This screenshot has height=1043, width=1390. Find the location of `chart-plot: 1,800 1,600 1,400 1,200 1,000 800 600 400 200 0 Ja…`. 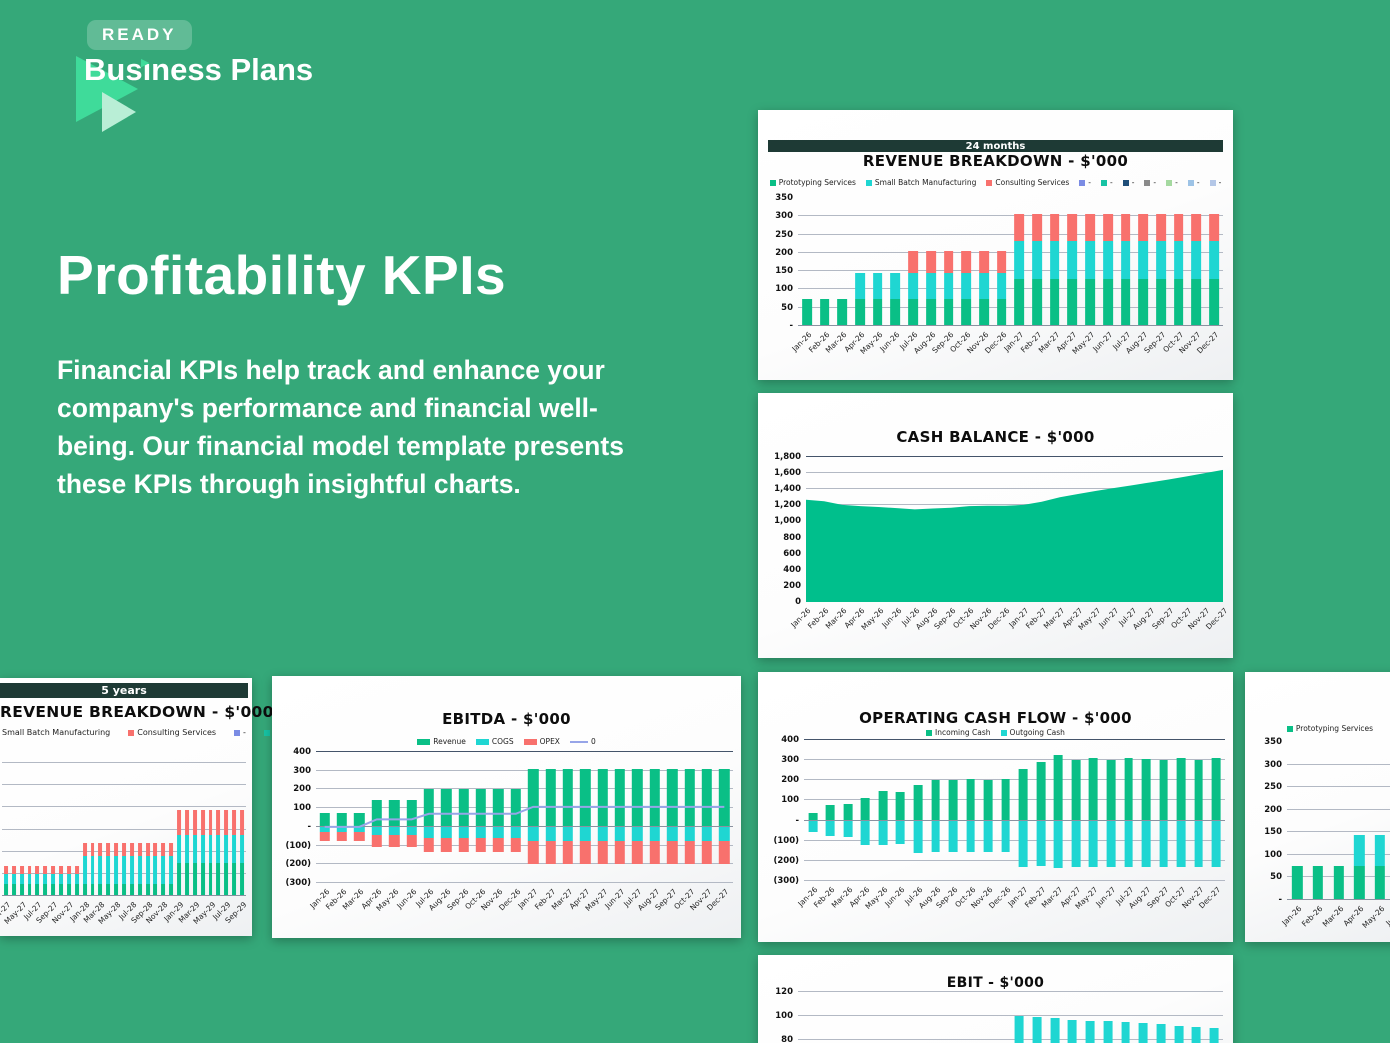

chart-plot: 1,800 1,600 1,400 1,200 1,000 800 600 400 200 0 Ja… is located at coordinates (1001, 542).